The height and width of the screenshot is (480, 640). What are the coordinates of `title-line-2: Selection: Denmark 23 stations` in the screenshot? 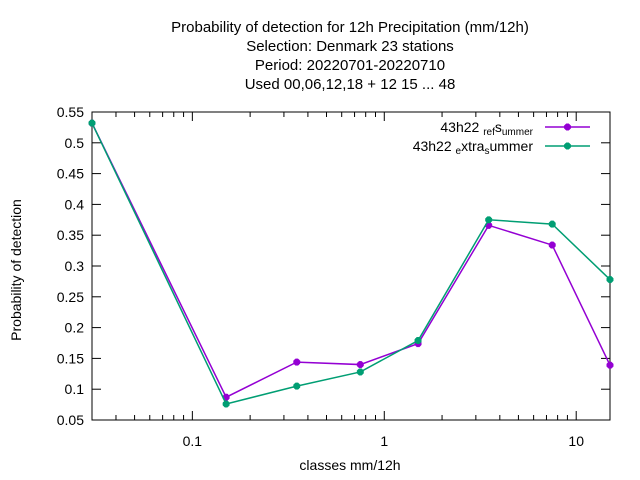 It's located at (350, 46).